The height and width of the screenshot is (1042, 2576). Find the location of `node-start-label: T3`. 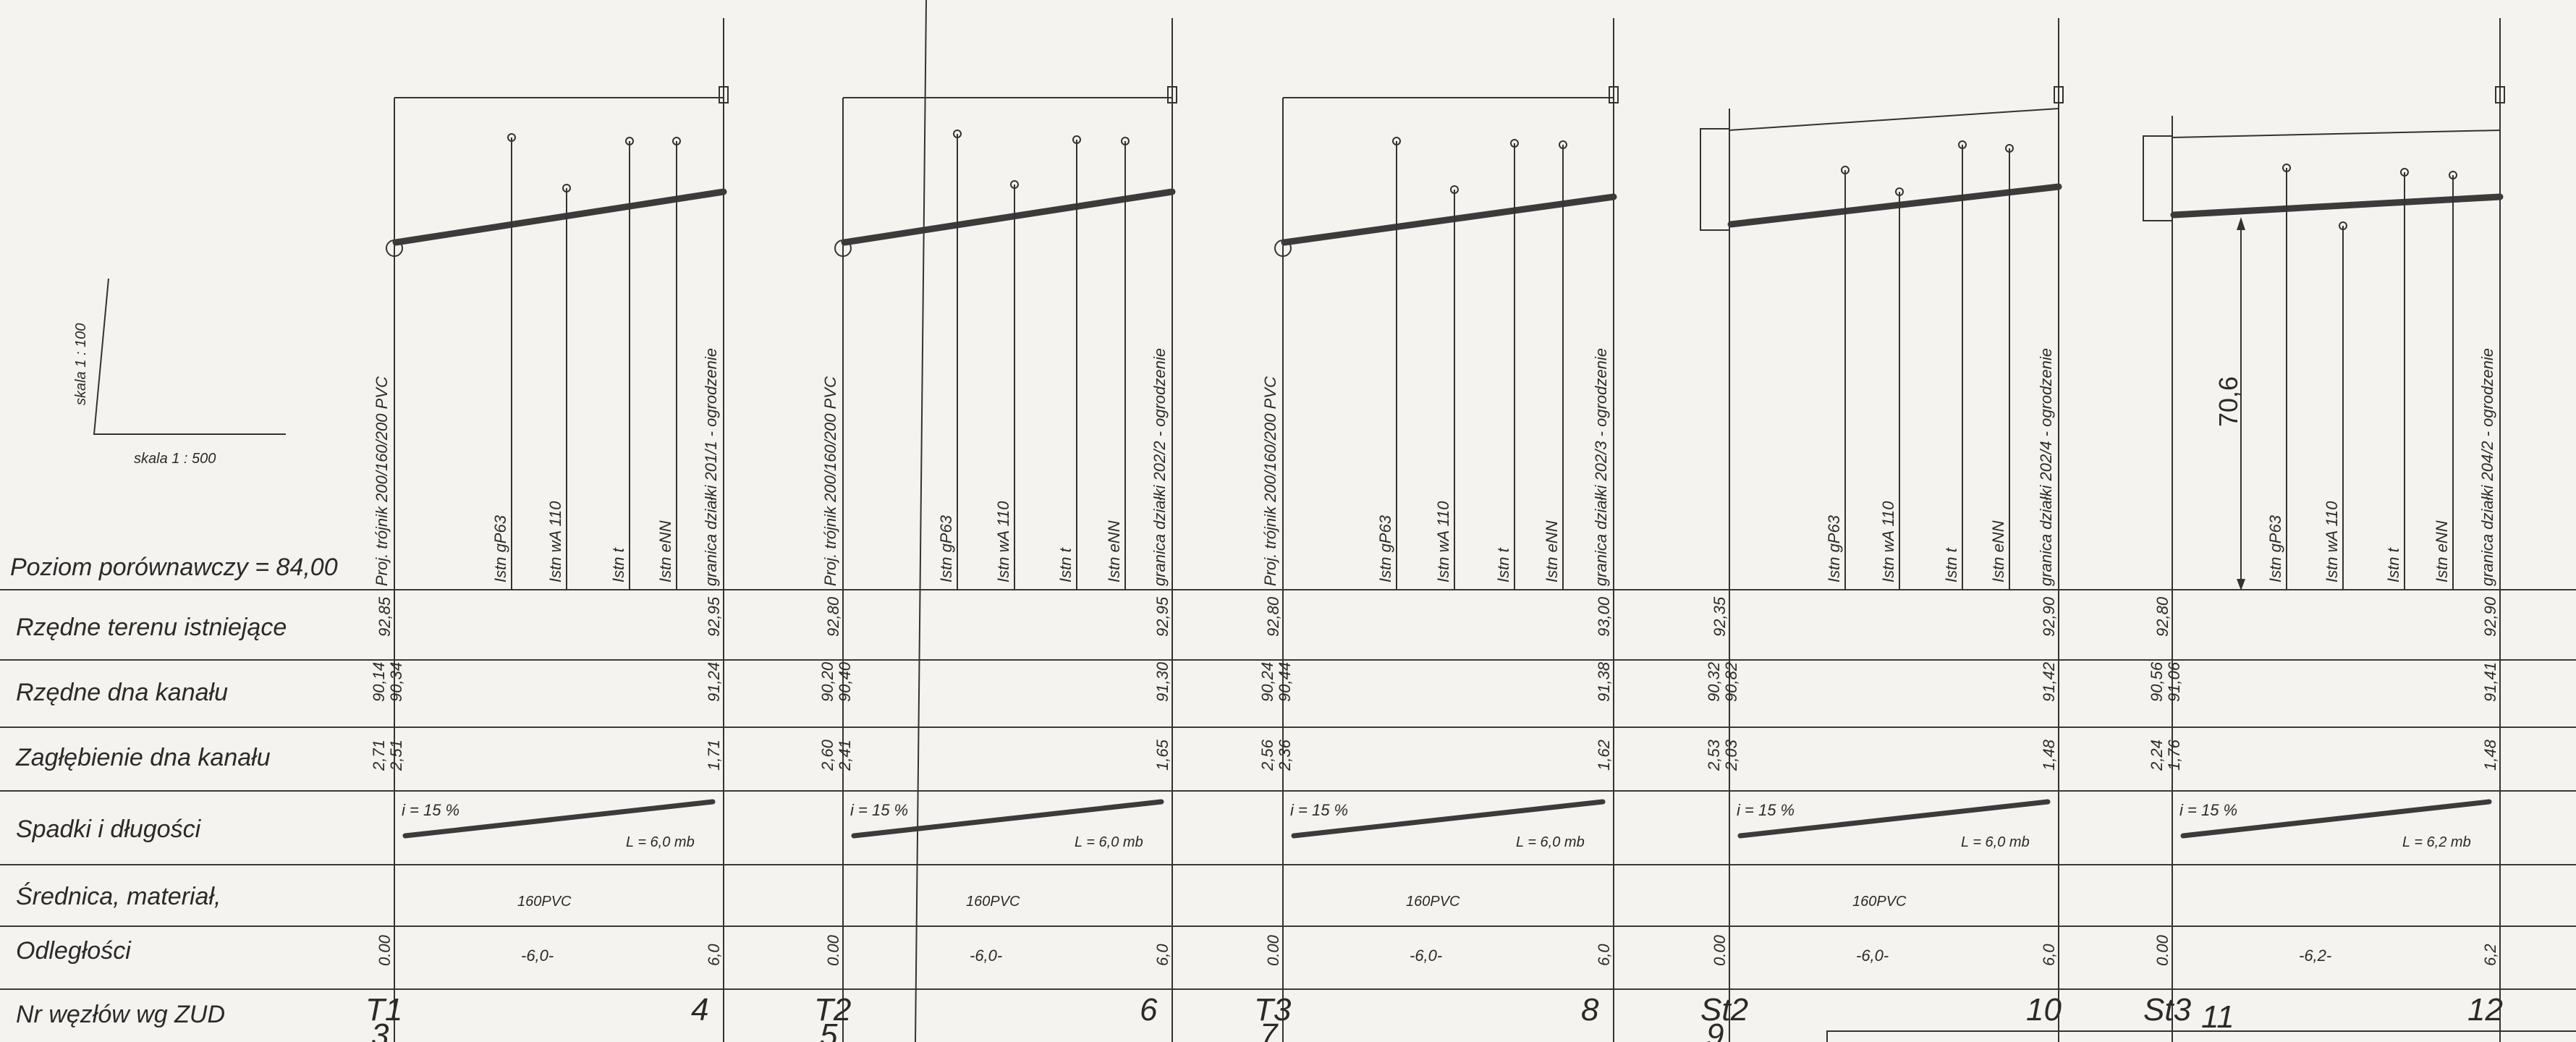

node-start-label: T3 is located at coordinates (1273, 1010).